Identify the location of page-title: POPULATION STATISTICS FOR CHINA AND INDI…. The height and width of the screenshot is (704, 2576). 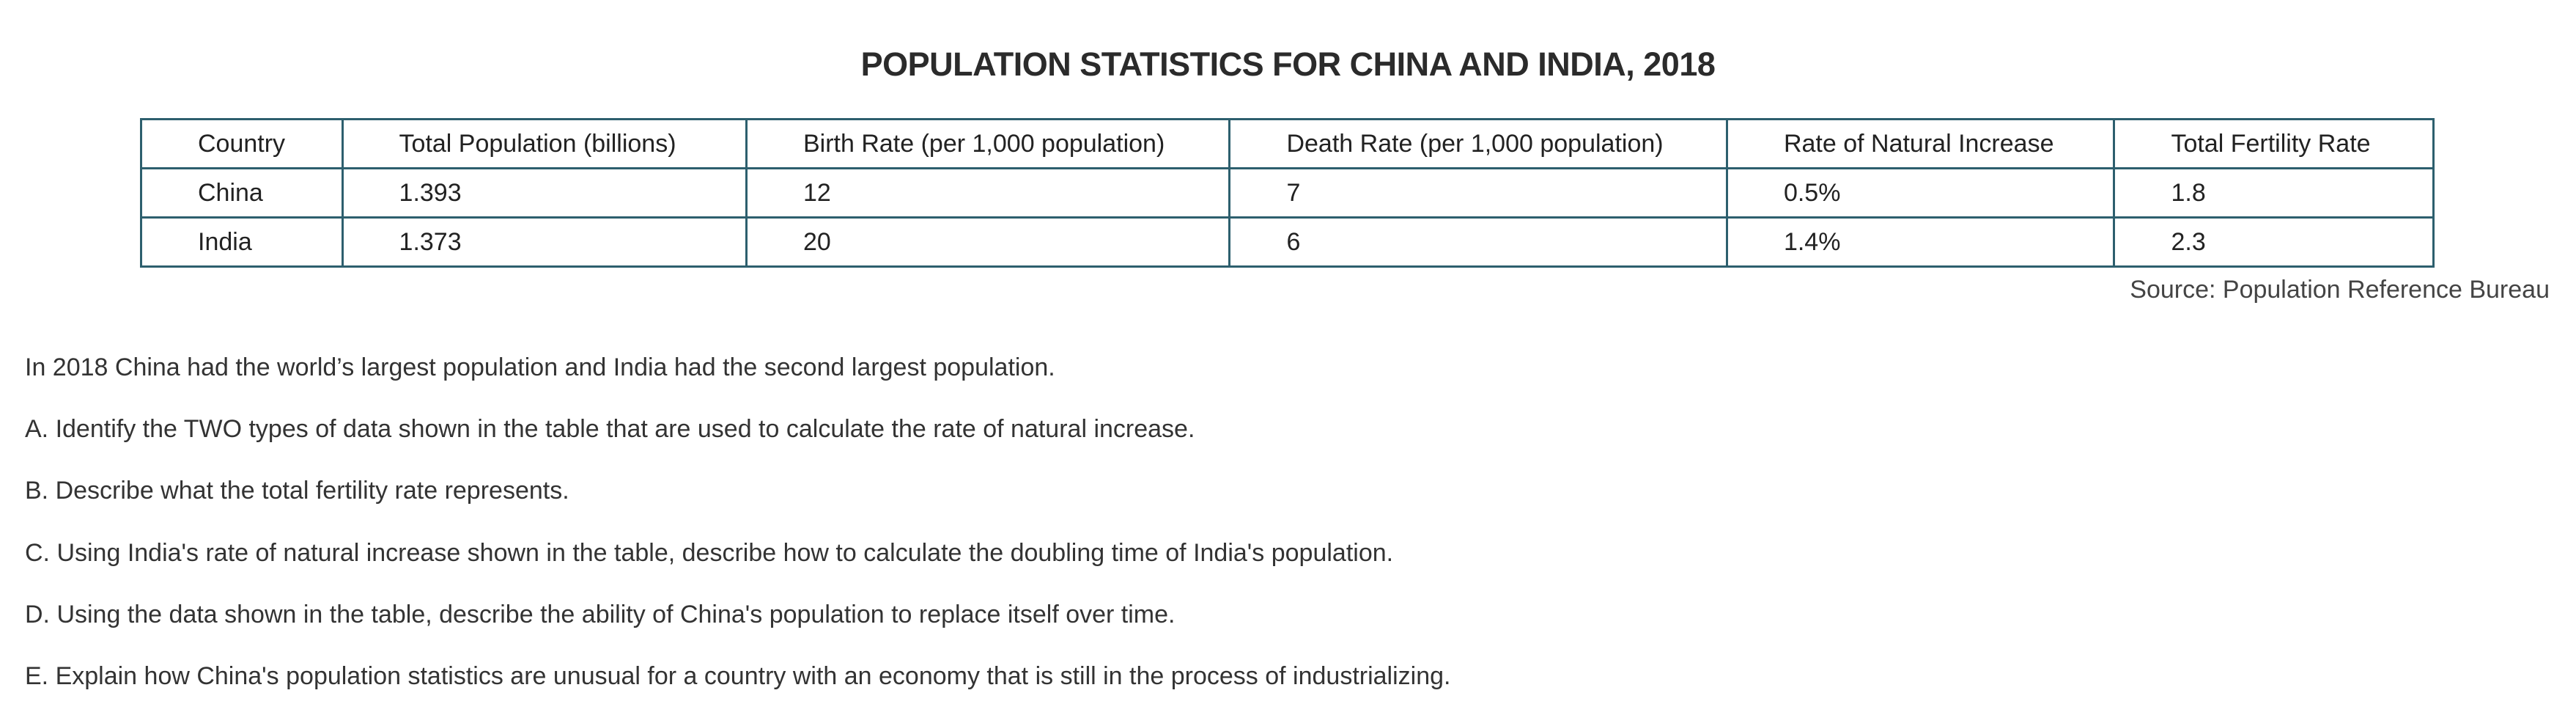
(1288, 64).